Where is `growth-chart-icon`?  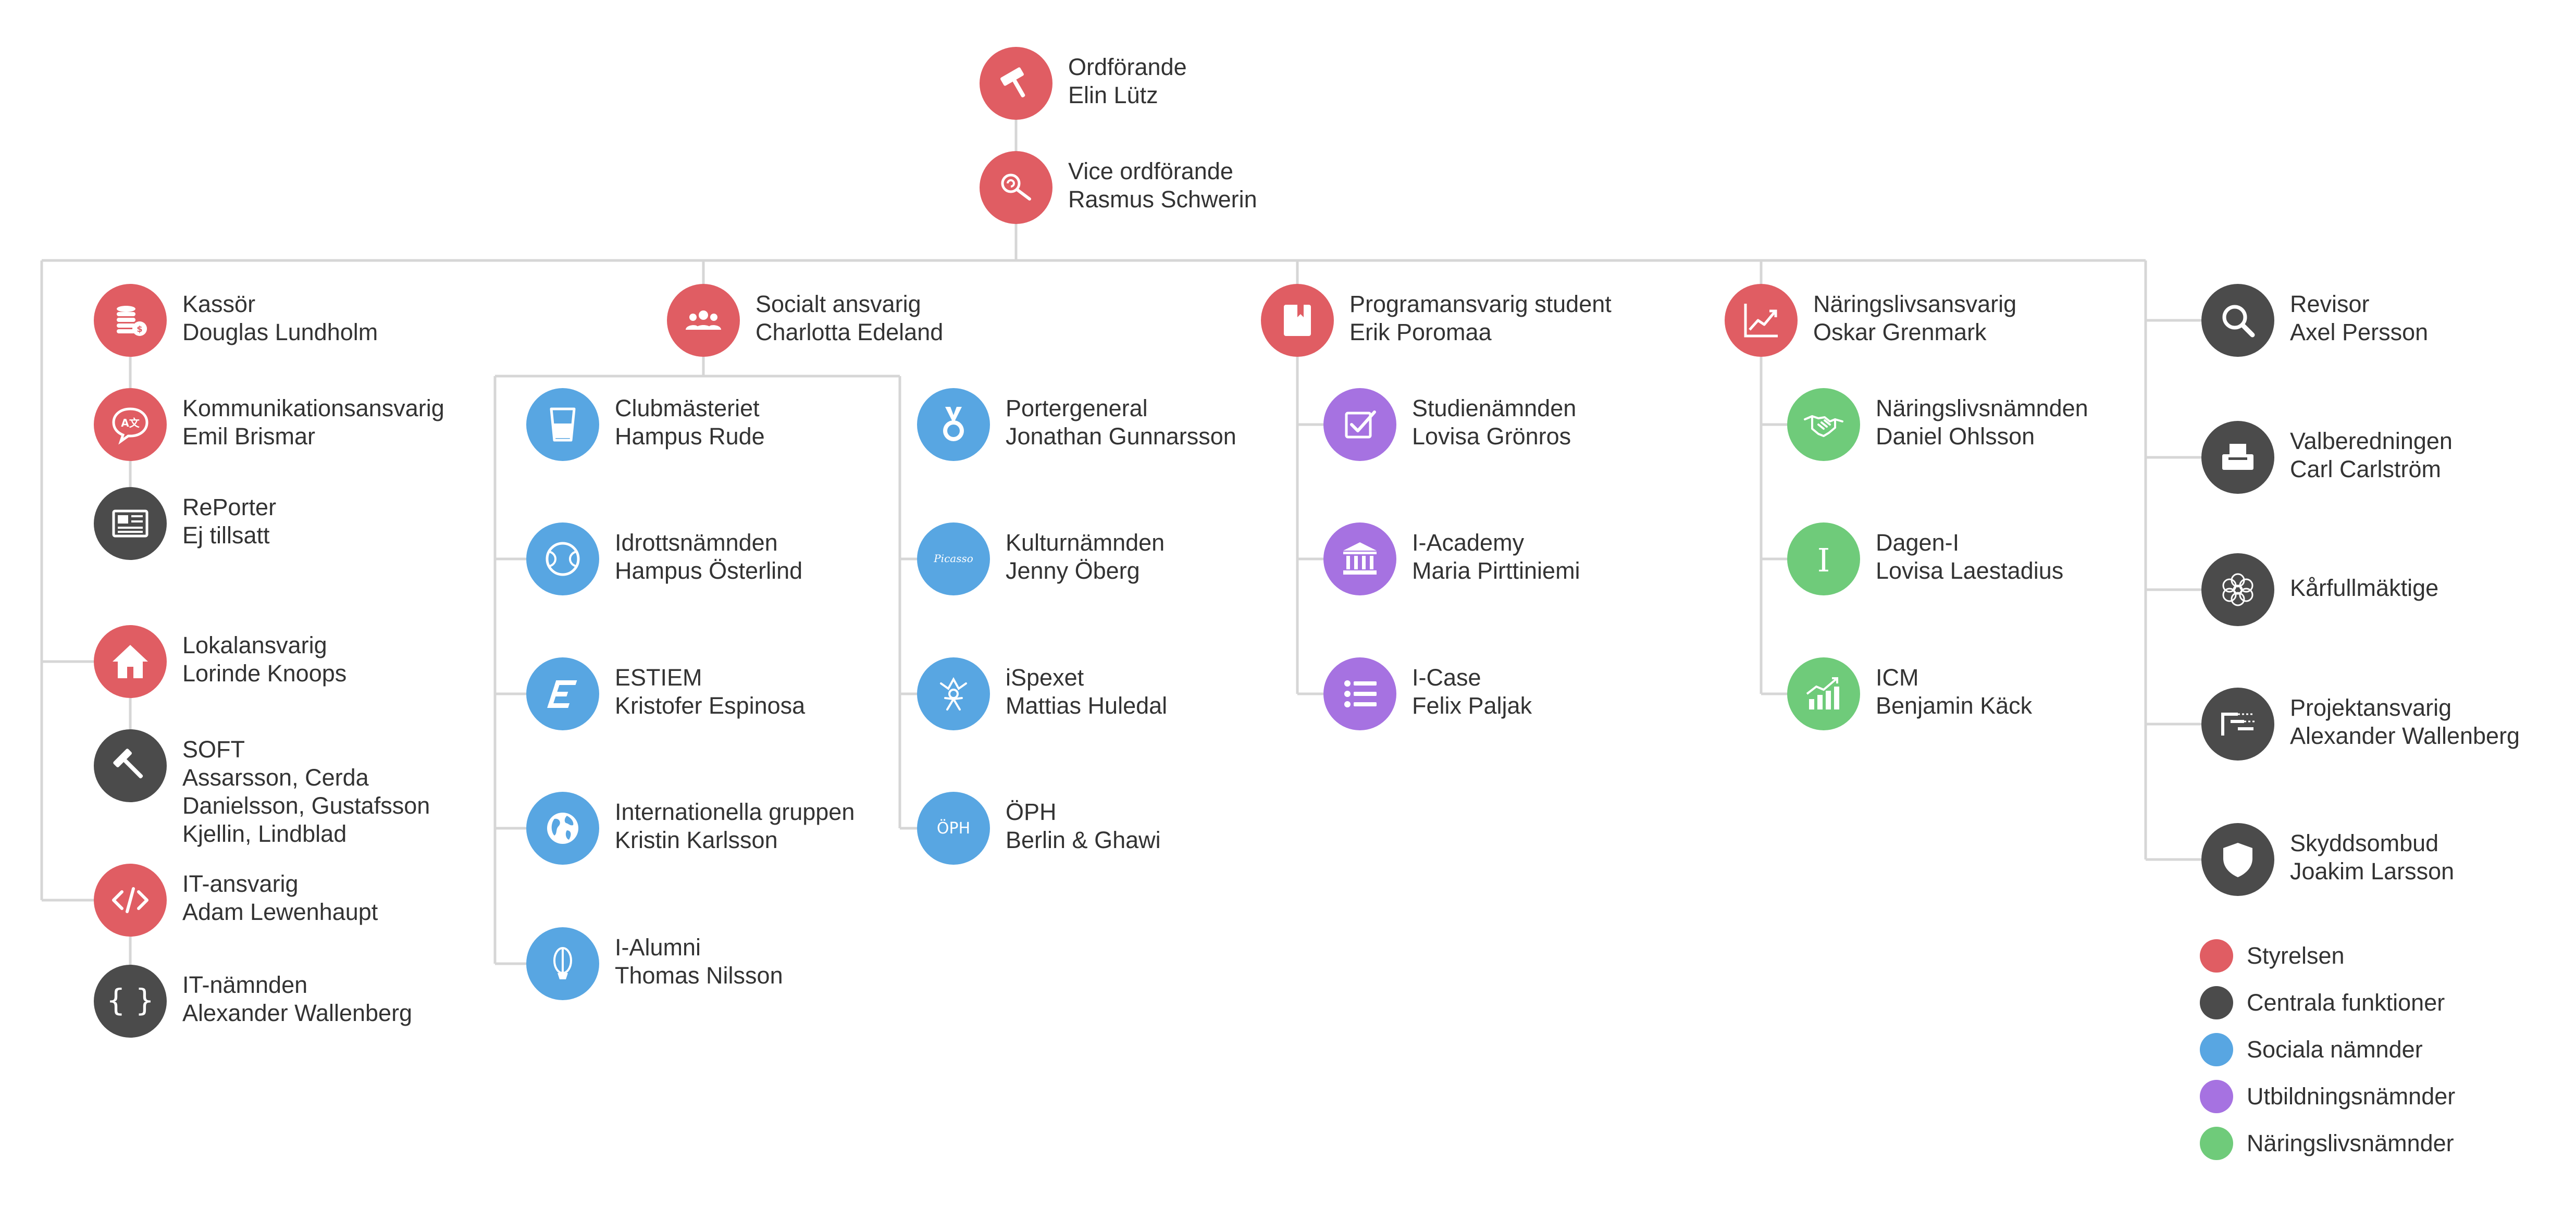
growth-chart-icon is located at coordinates (1824, 693).